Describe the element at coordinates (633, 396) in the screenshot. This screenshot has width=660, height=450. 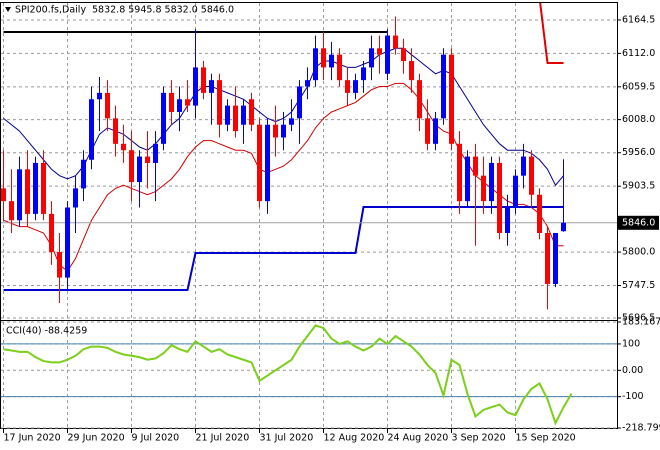
I see `y-tick-label: -100` at that location.